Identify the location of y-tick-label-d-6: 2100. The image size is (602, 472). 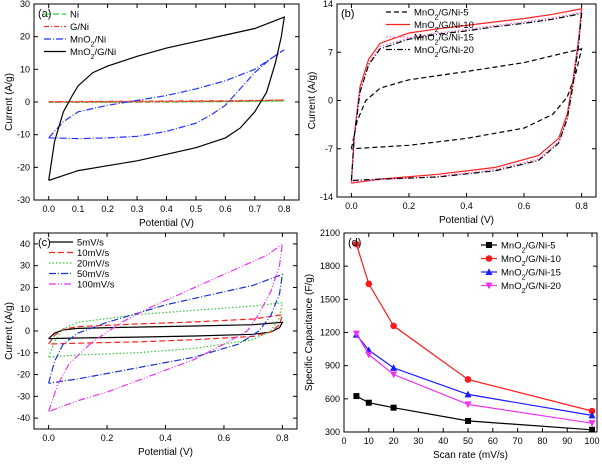
(330, 233).